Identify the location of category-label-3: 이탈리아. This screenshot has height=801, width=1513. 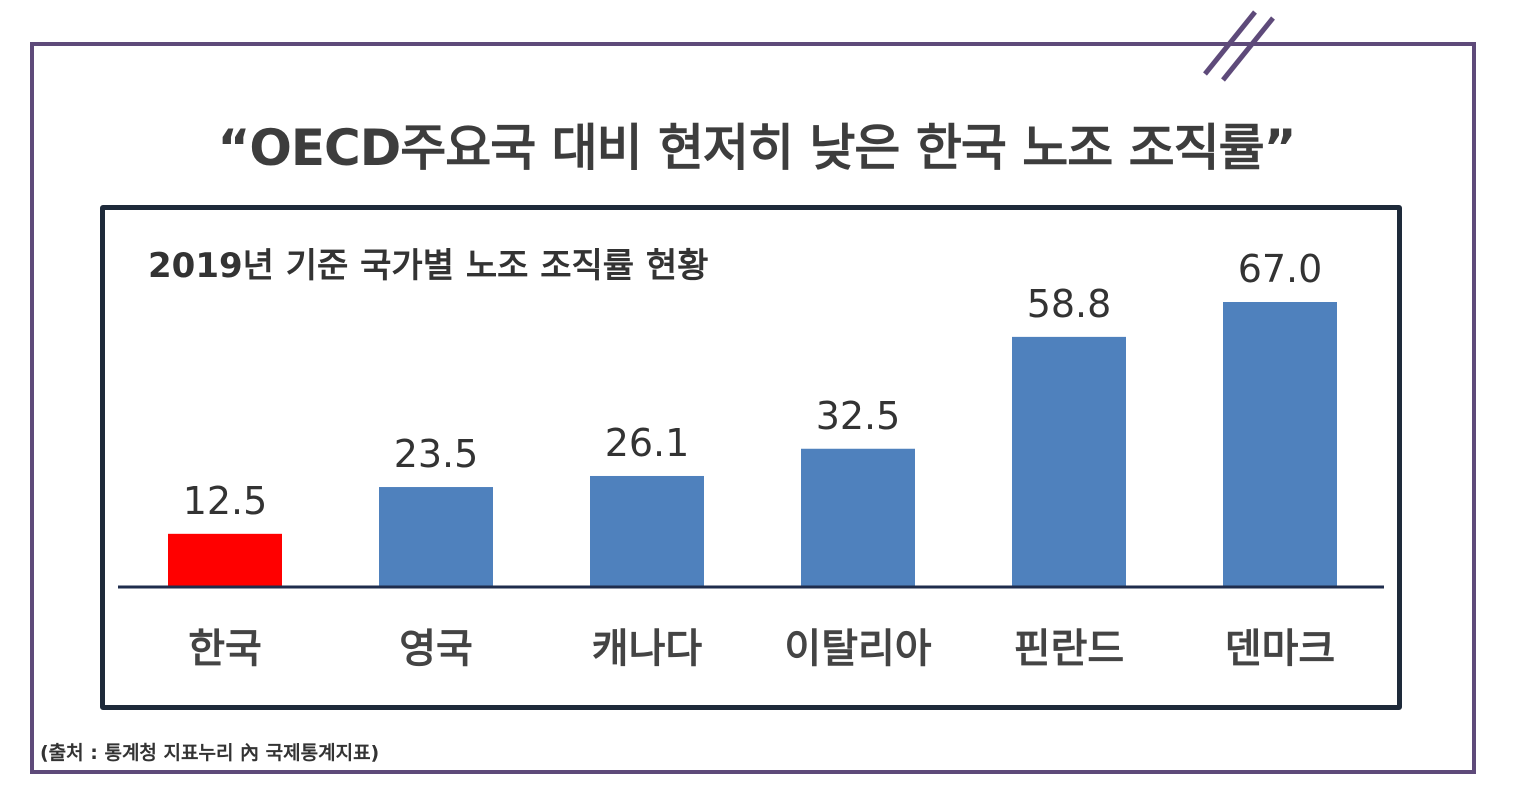
(857, 649).